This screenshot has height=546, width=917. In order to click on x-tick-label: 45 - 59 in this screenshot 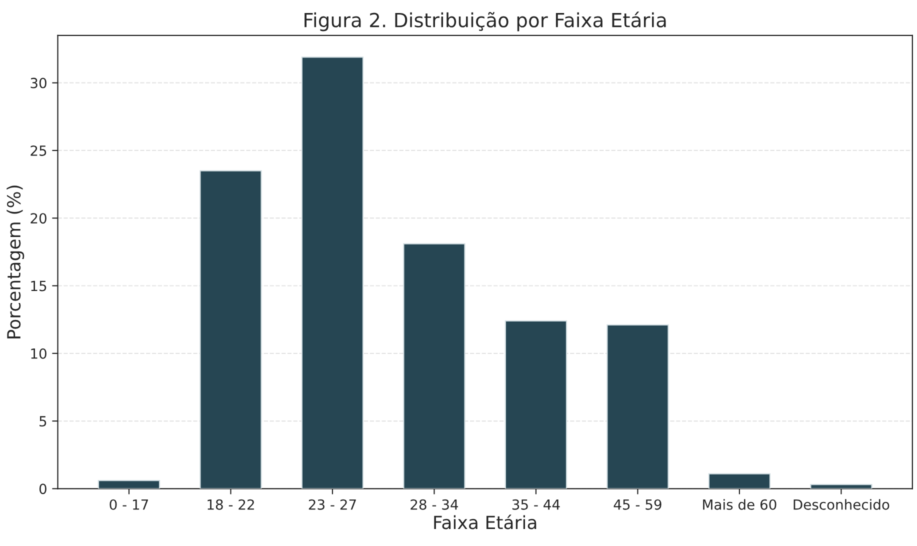, I will do `click(638, 504)`.